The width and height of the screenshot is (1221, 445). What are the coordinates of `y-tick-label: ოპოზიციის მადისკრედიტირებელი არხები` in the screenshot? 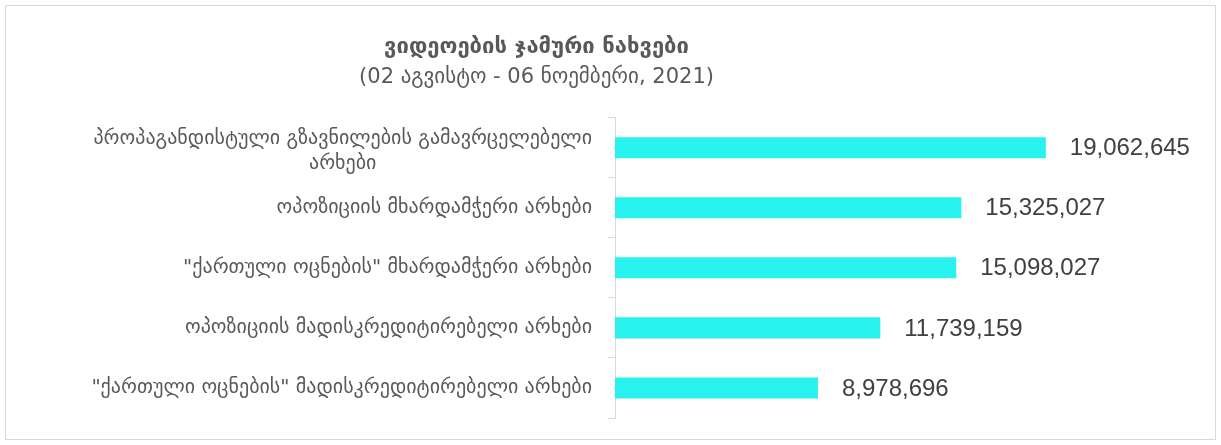 It's located at (388, 326).